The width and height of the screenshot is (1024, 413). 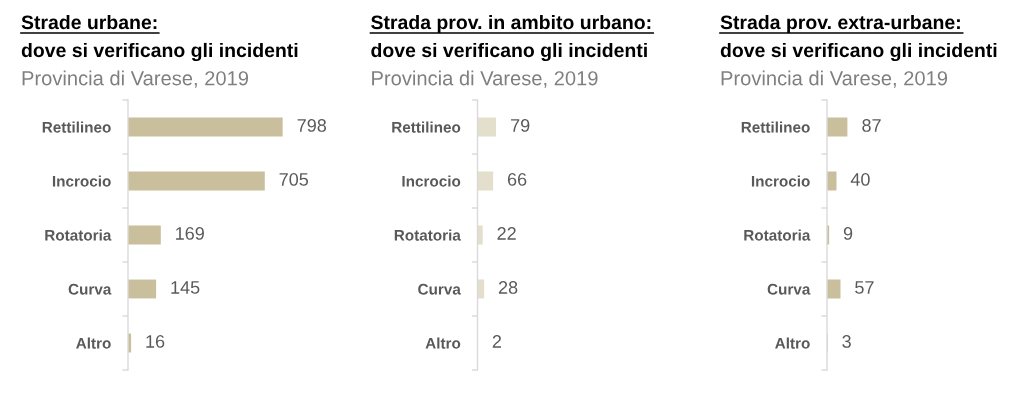 I want to click on data-label: 16, so click(x=155, y=341).